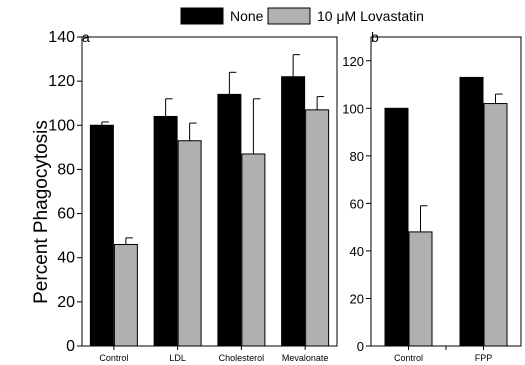 The height and width of the screenshot is (365, 525). Describe the element at coordinates (484, 358) in the screenshot. I see `x-tick-label: FPP` at that location.